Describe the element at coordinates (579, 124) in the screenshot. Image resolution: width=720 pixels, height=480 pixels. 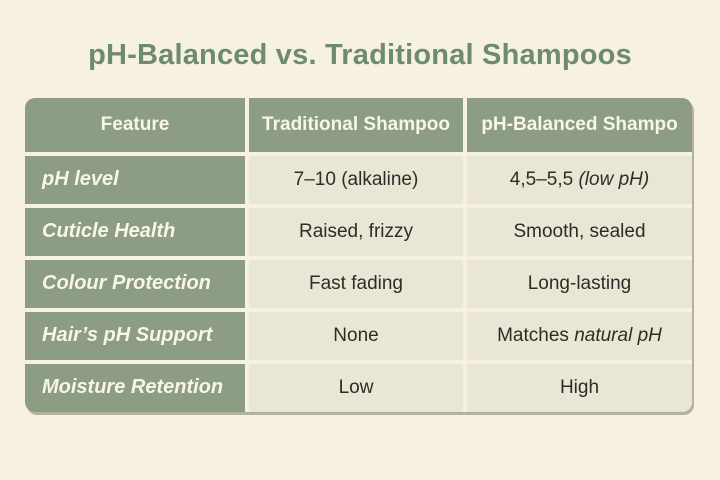
I see `header-cell-ph-balanced-shampoo: pH-Balanced Shampo` at that location.